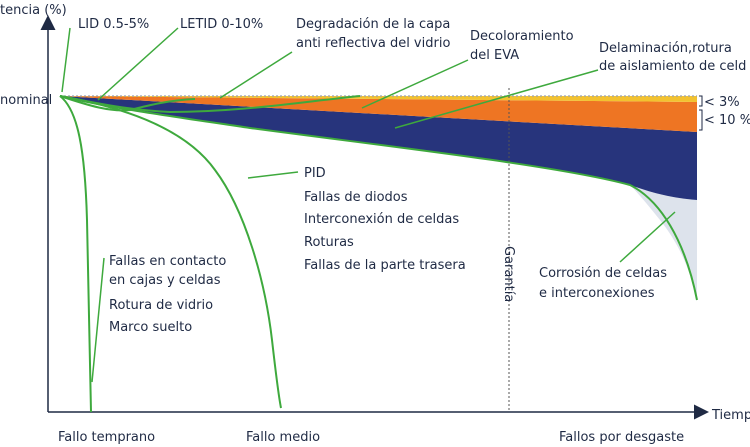 The height and width of the screenshot is (447, 750). Describe the element at coordinates (727, 120) in the screenshot. I see `band10-label: < 10 %` at that location.